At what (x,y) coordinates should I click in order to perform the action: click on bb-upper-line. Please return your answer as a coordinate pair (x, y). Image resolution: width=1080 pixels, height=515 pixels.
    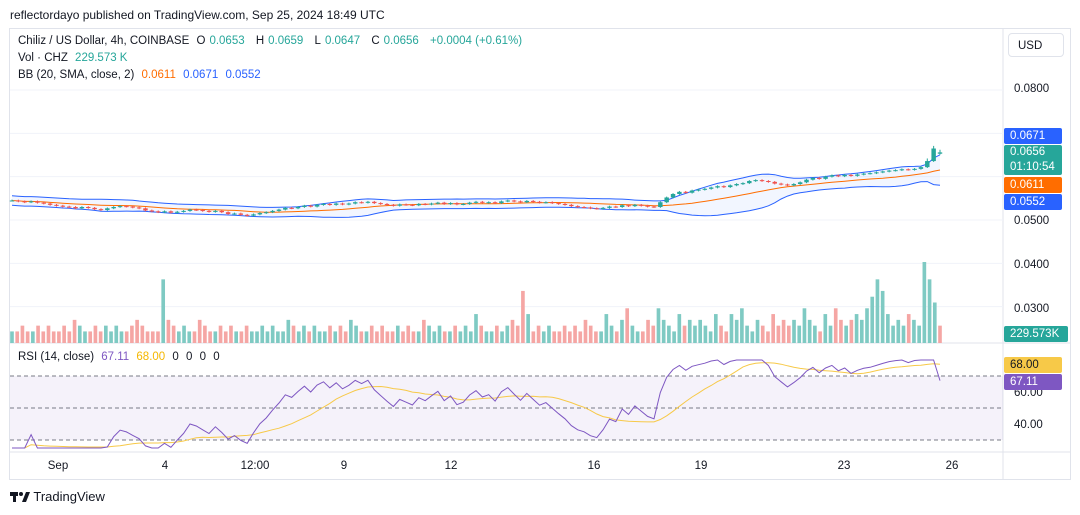
    Looking at the image, I should click on (476, 181).